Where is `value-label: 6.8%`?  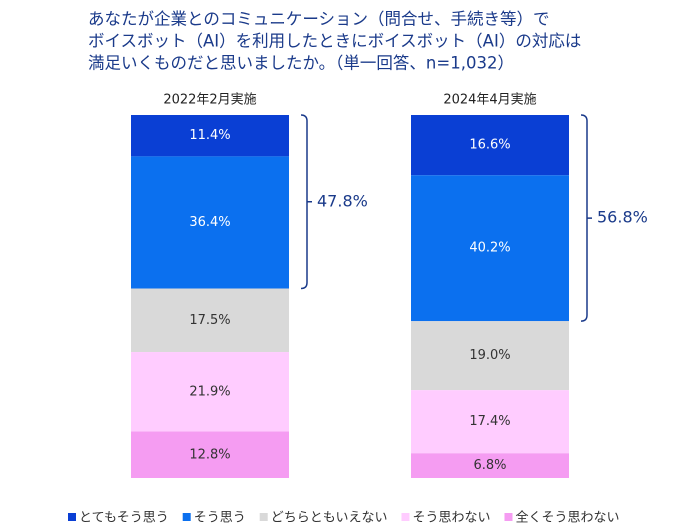
value-label: 6.8% is located at coordinates (489, 465).